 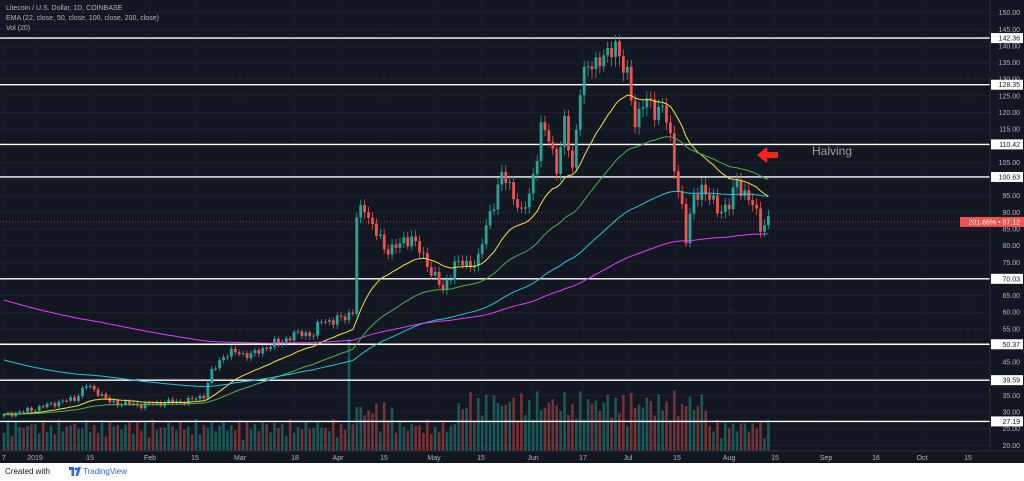 I want to click on level-price-label: 27.19, so click(x=1011, y=422).